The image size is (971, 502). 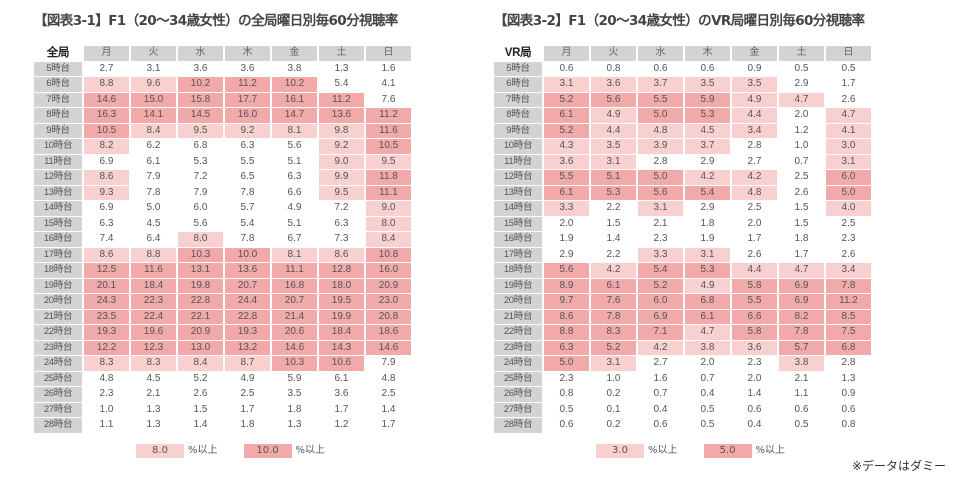 What do you see at coordinates (341, 207) in the screenshot?
I see `rating-cell: 7.2` at bounding box center [341, 207].